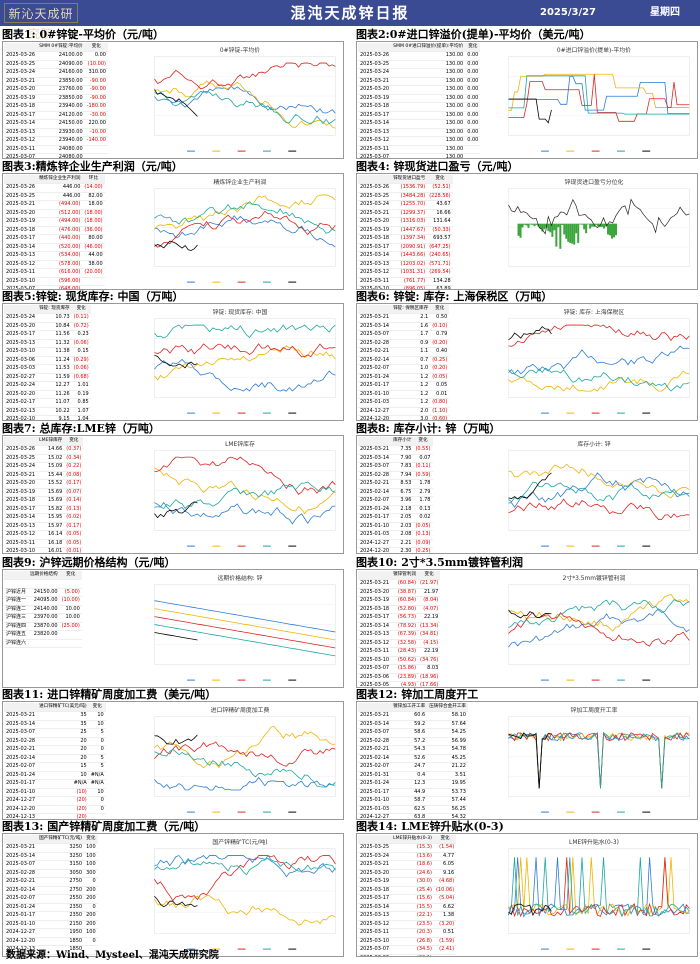 Image resolution: width=700 pixels, height=964 pixels. Describe the element at coordinates (63, 750) in the screenshot. I see `row-value: 20` at that location.